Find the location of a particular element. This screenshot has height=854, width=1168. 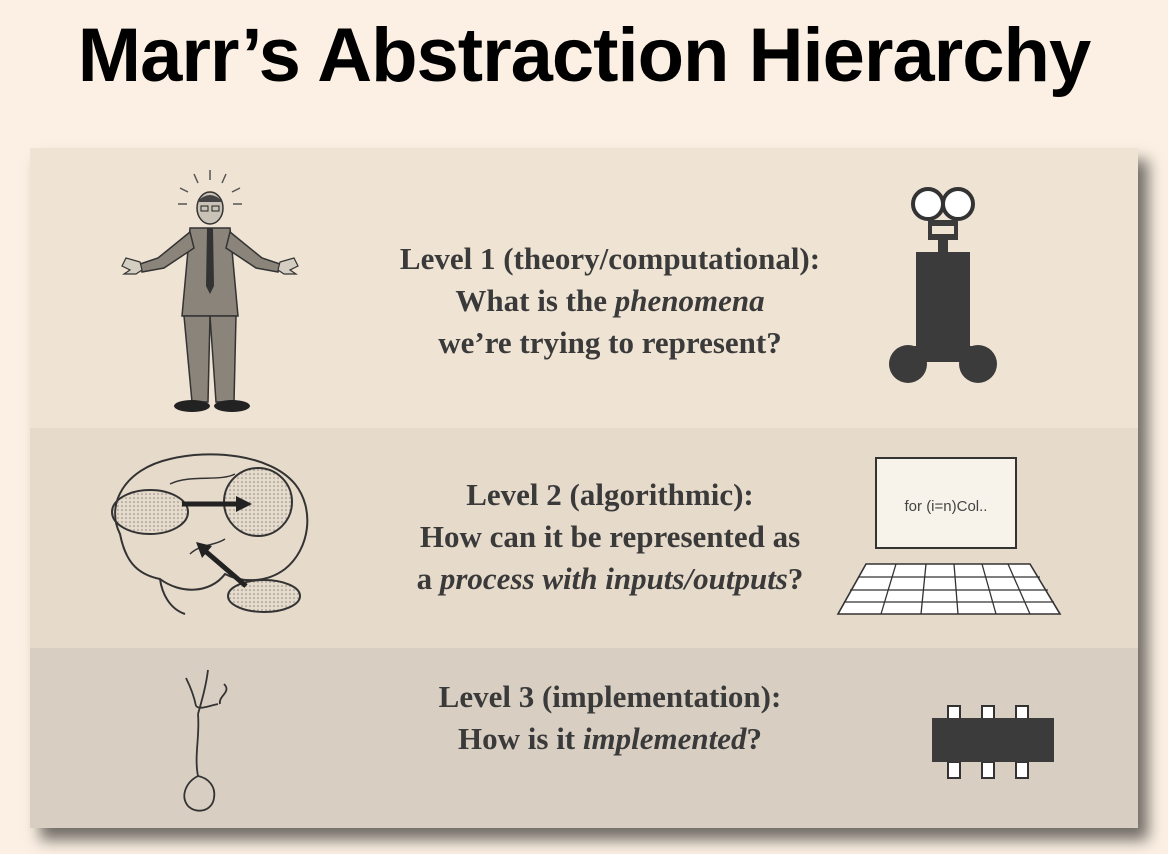

level-2-line-2: How can it be represented as is located at coordinates (610, 536).